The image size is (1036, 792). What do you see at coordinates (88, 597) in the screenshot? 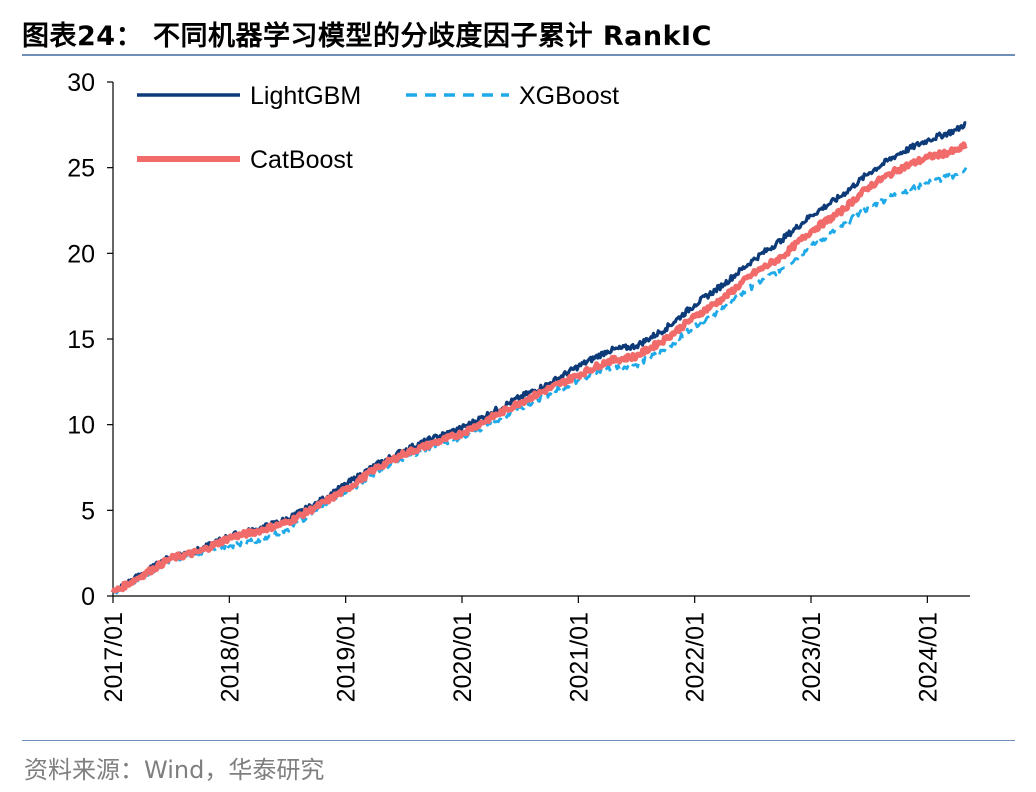
I see `y-tick-label: 0` at bounding box center [88, 597].